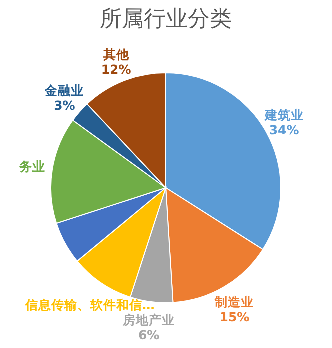 This screenshot has height=348, width=332. What do you see at coordinates (284, 114) in the screenshot?
I see `slice-label: 建筑业` at bounding box center [284, 114].